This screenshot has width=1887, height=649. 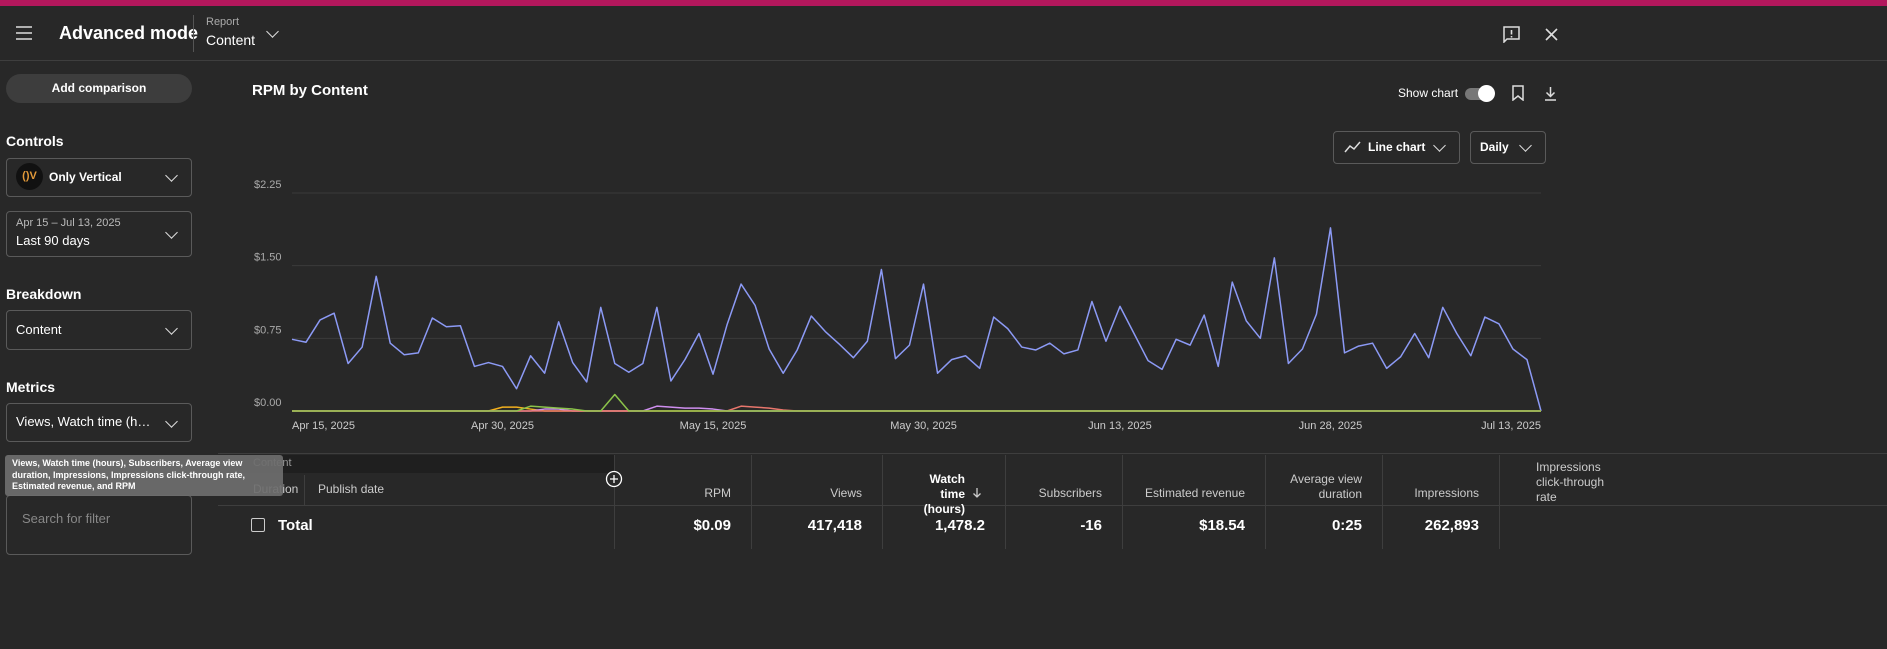 What do you see at coordinates (846, 493) in the screenshot?
I see `column-header: Views` at bounding box center [846, 493].